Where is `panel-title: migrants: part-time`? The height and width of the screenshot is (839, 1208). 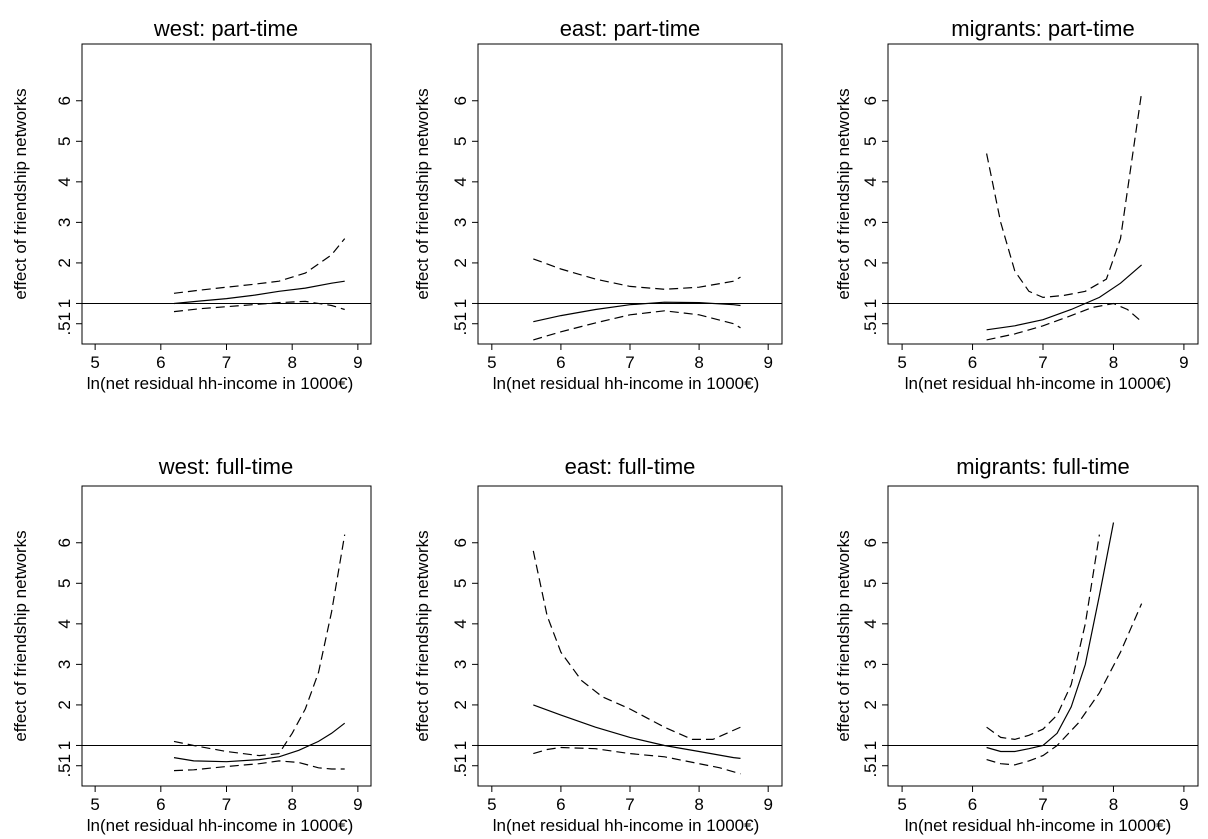 panel-title: migrants: part-time is located at coordinates (1042, 28).